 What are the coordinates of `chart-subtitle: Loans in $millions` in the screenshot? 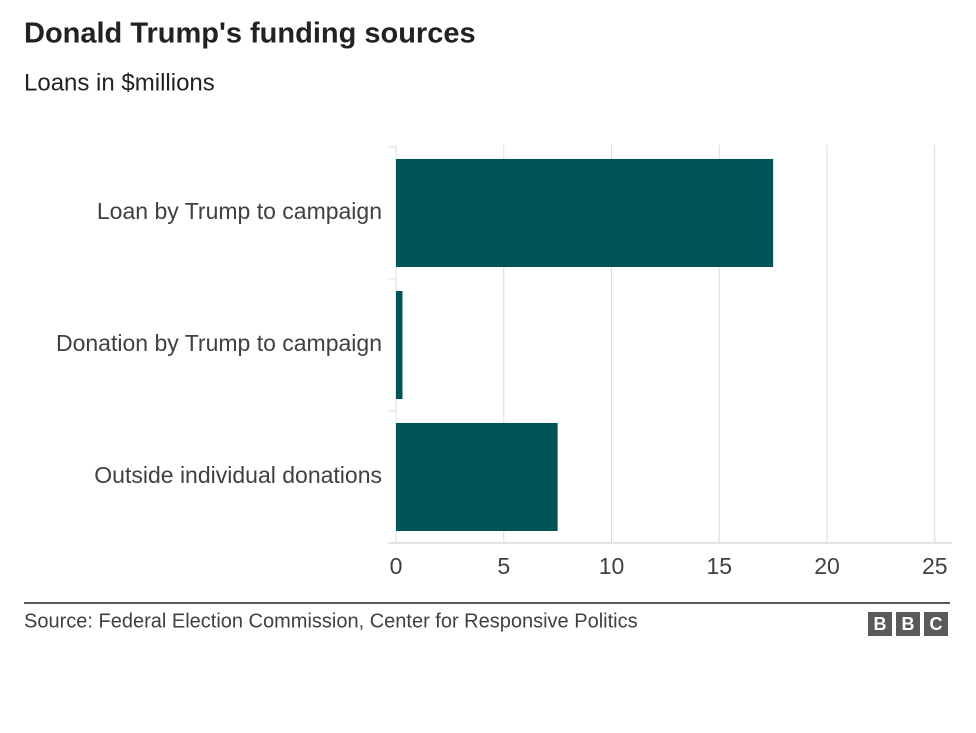 It's located at (119, 82).